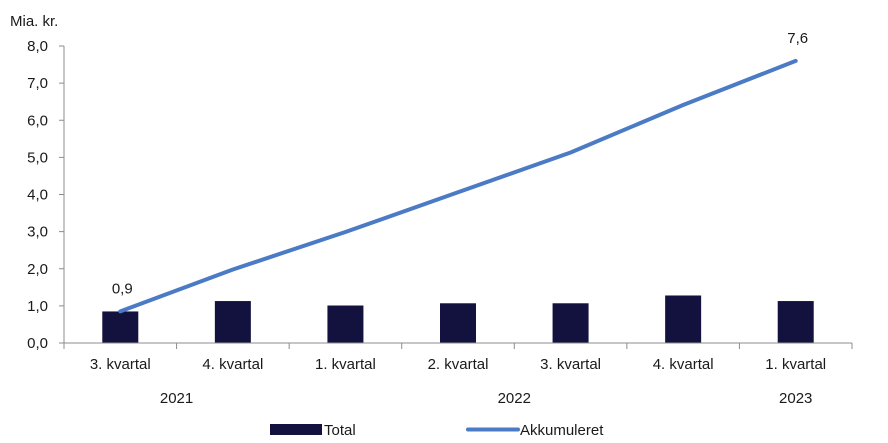 The image size is (888, 443). I want to click on bars, so click(458, 319).